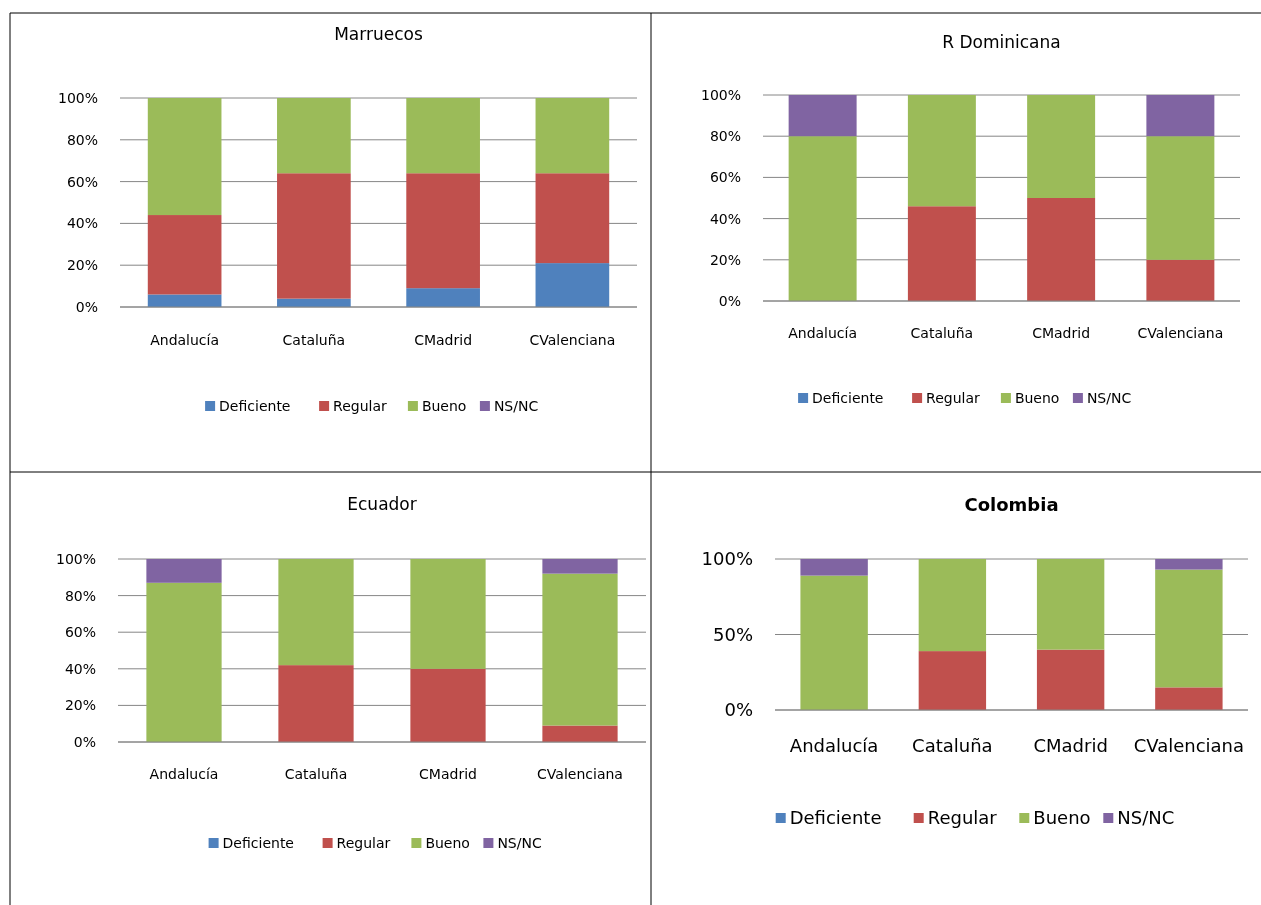 The height and width of the screenshot is (905, 1261). I want to click on chart-title: Ecuador, so click(382, 504).